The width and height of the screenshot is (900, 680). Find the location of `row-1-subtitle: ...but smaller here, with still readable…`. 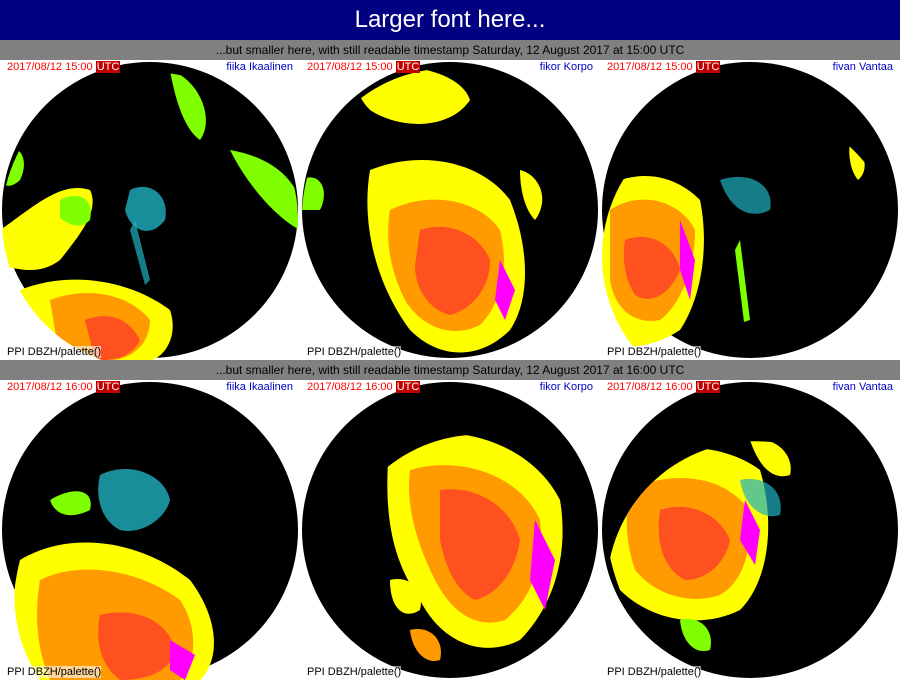

row-1-subtitle: ...but smaller here, with still readable… is located at coordinates (450, 50).